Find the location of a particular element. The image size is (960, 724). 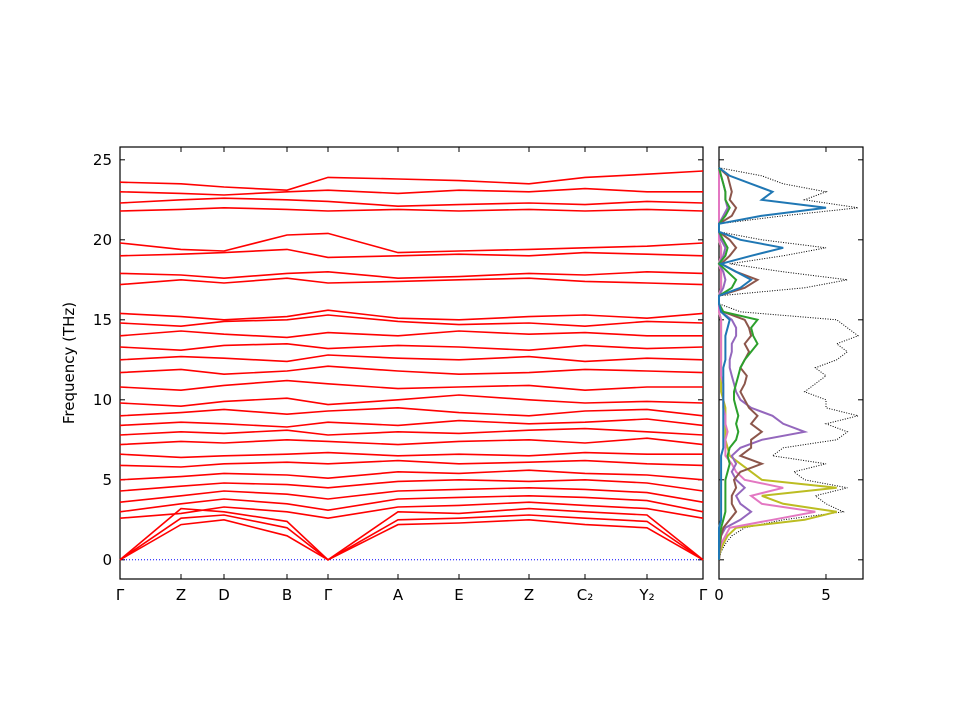

plot-frame is located at coordinates (791, 363).